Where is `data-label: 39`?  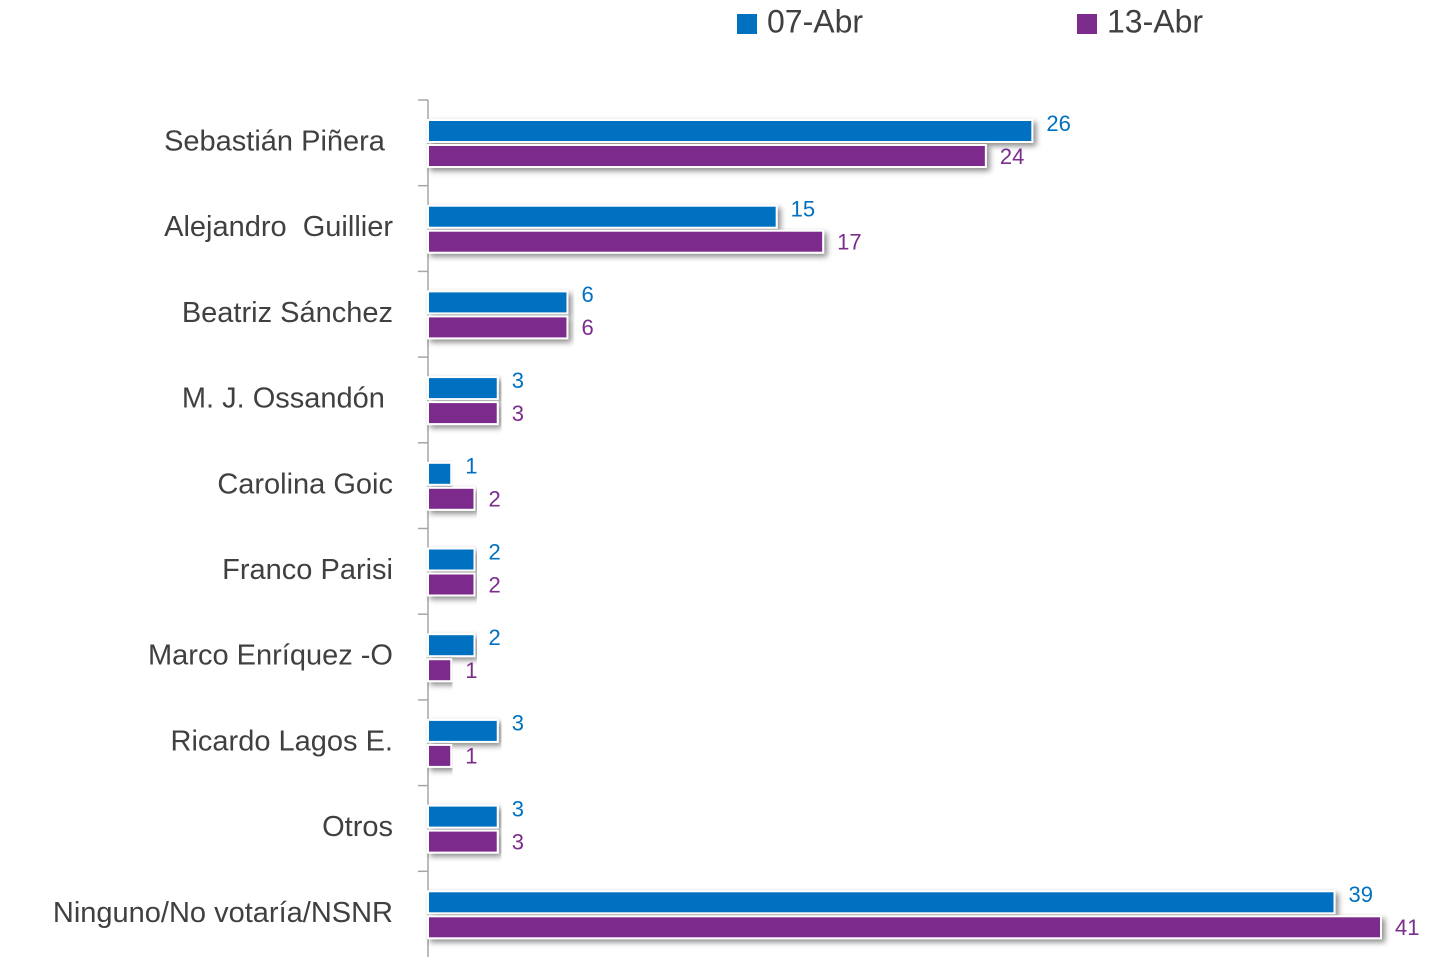
data-label: 39 is located at coordinates (1361, 894).